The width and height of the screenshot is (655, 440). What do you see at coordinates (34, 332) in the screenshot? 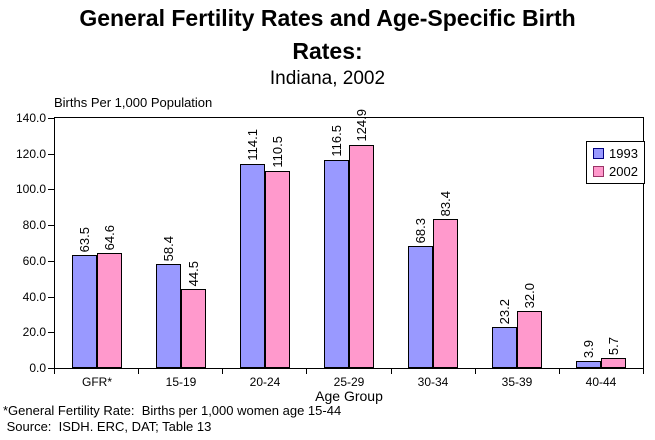
I see `y-axis-tick-label: 20.0` at bounding box center [34, 332].